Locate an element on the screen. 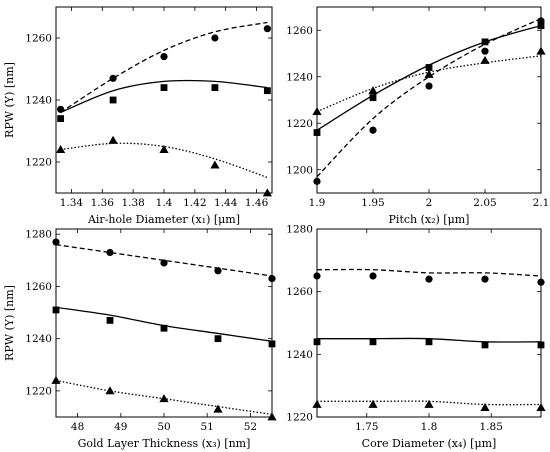 This screenshot has width=550, height=452. y-tick-label: 1200 is located at coordinates (299, 170).